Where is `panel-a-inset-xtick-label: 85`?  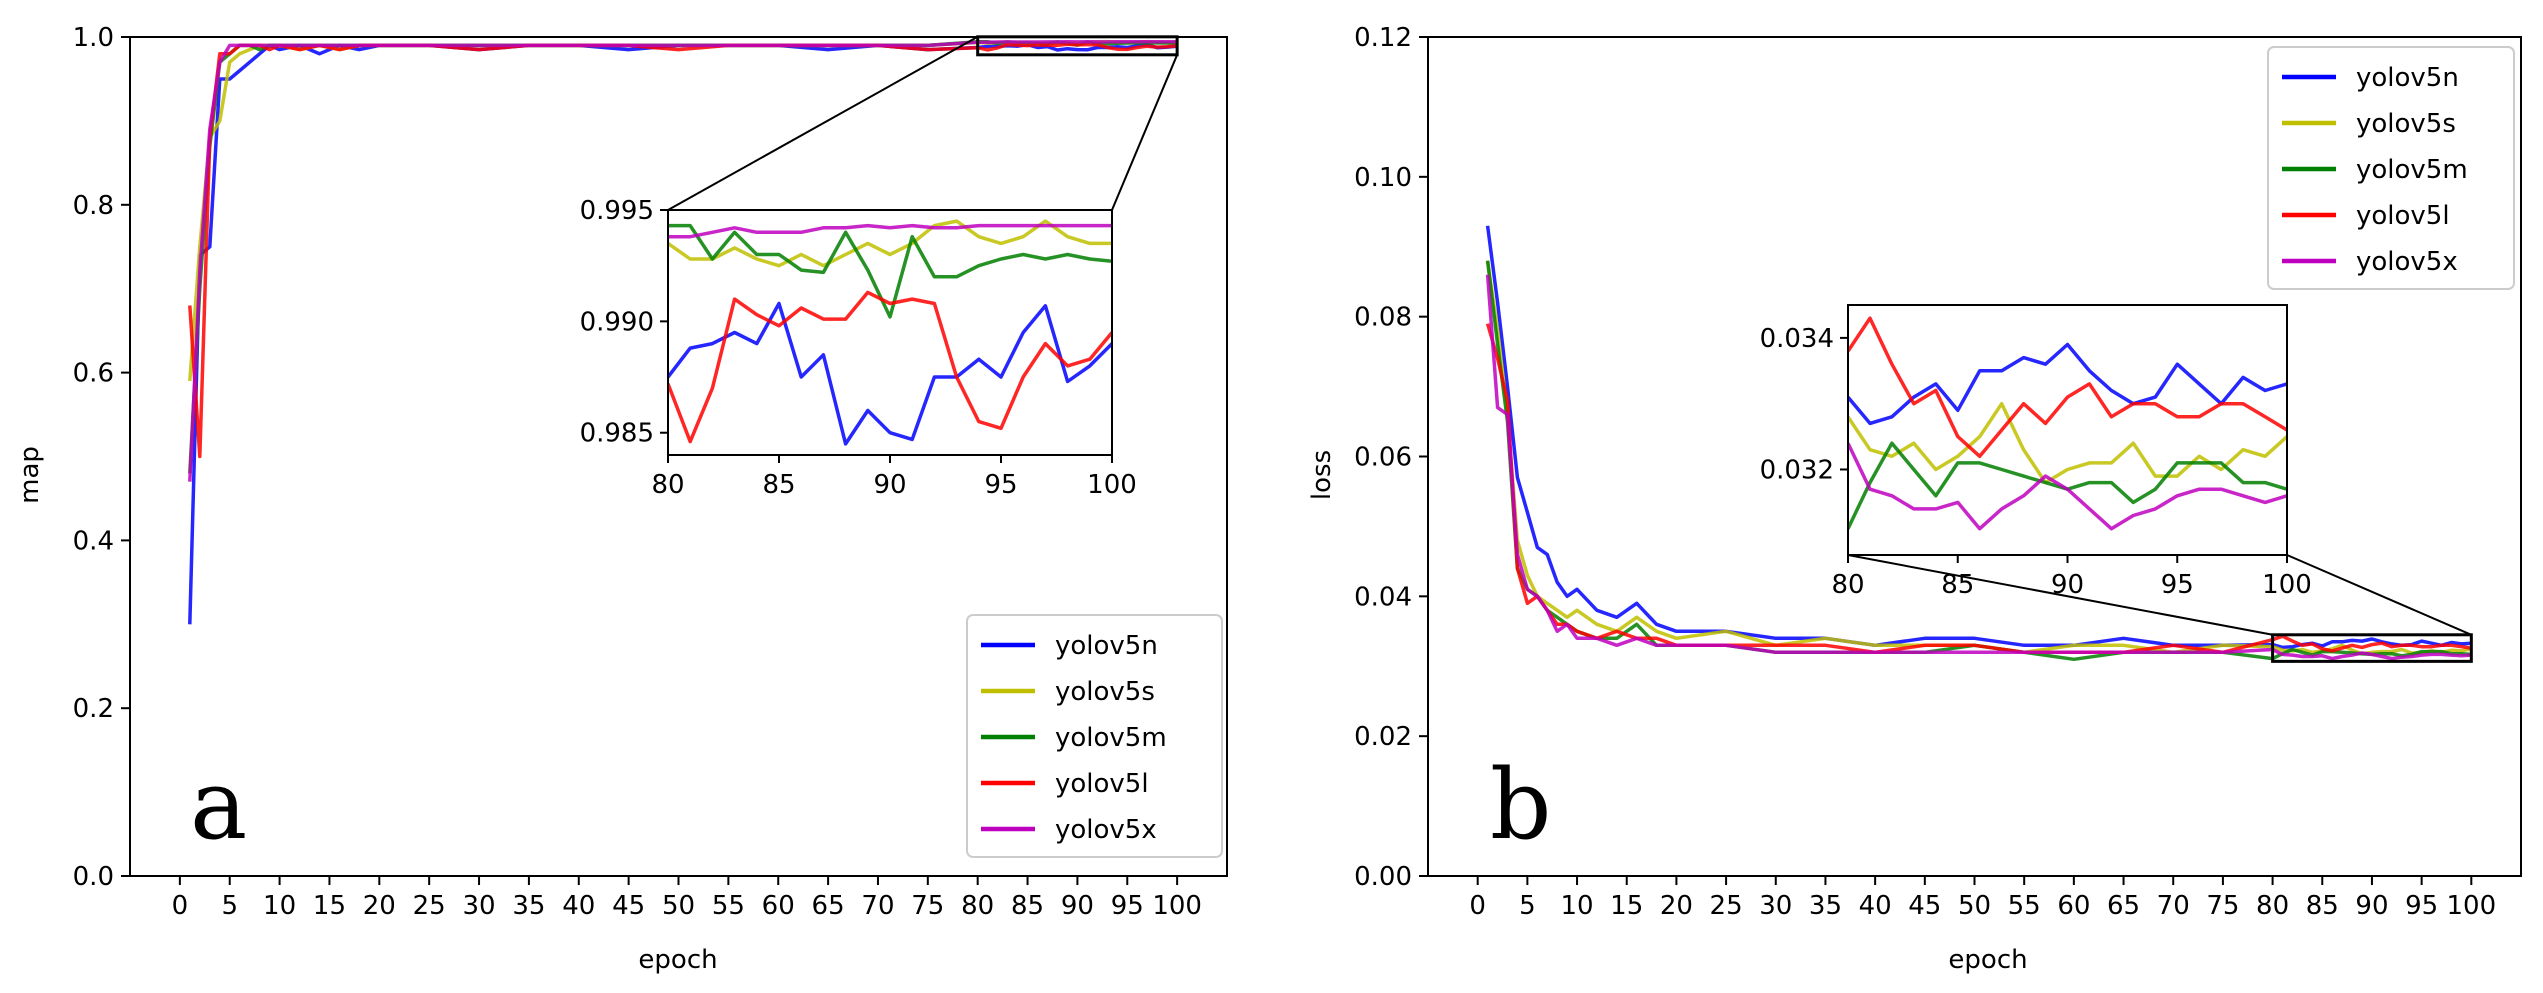
panel-a-inset-xtick-label: 85 is located at coordinates (778, 485).